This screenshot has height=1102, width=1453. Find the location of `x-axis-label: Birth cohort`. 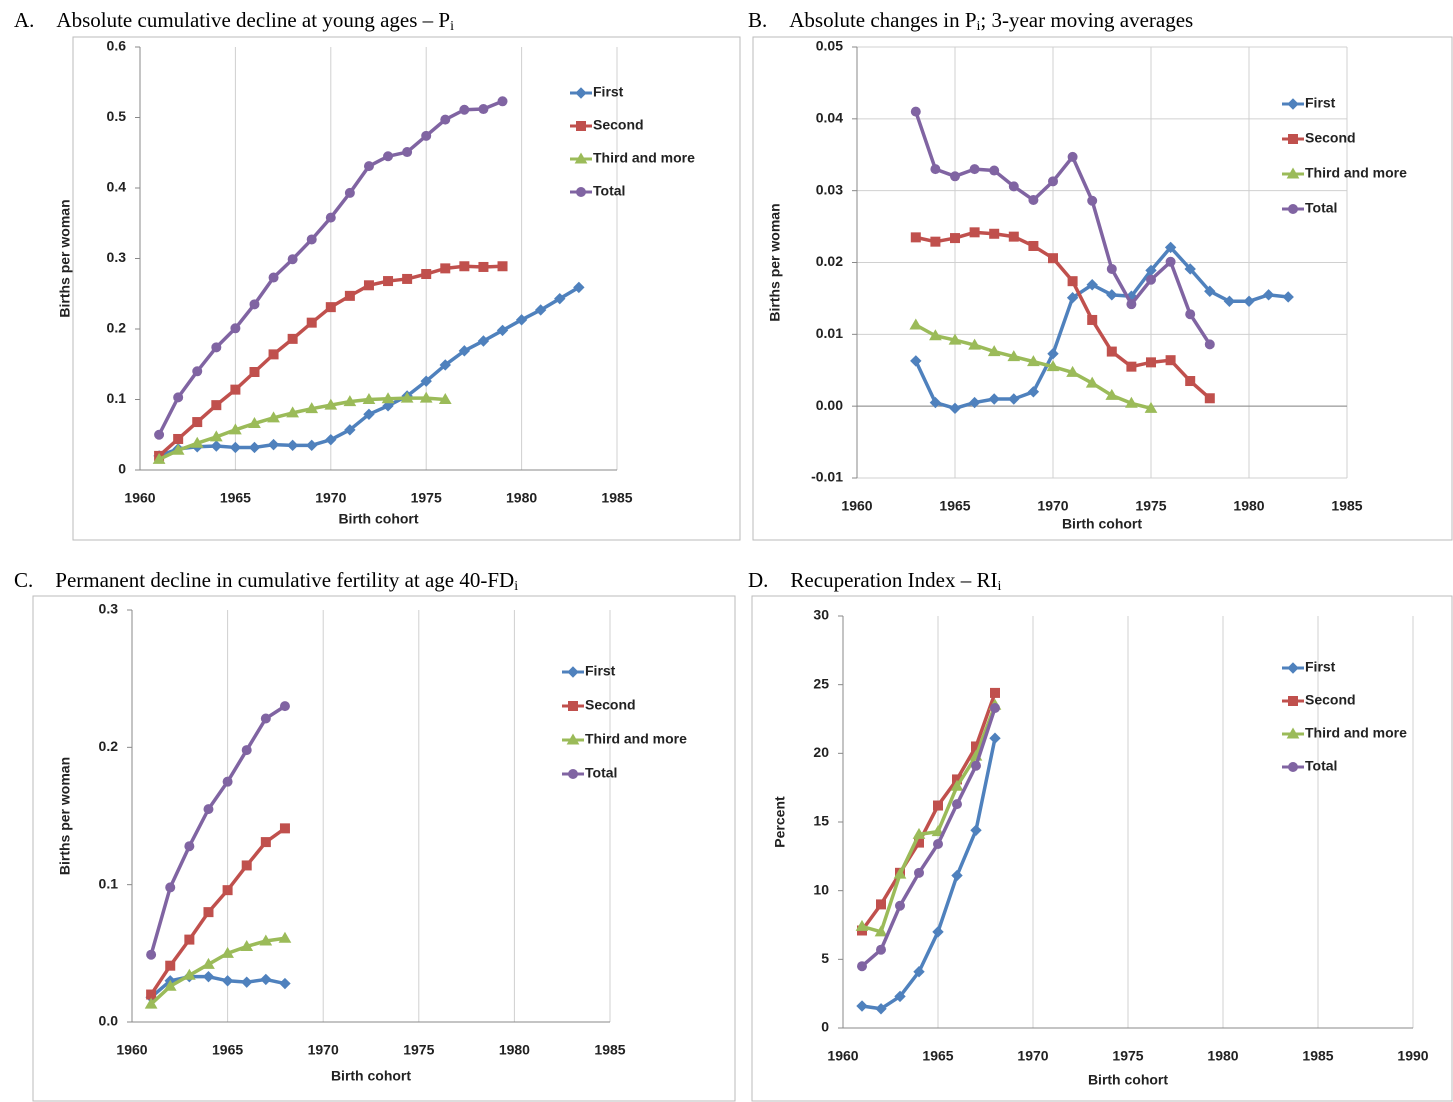

x-axis-label: Birth cohort is located at coordinates (378, 519).